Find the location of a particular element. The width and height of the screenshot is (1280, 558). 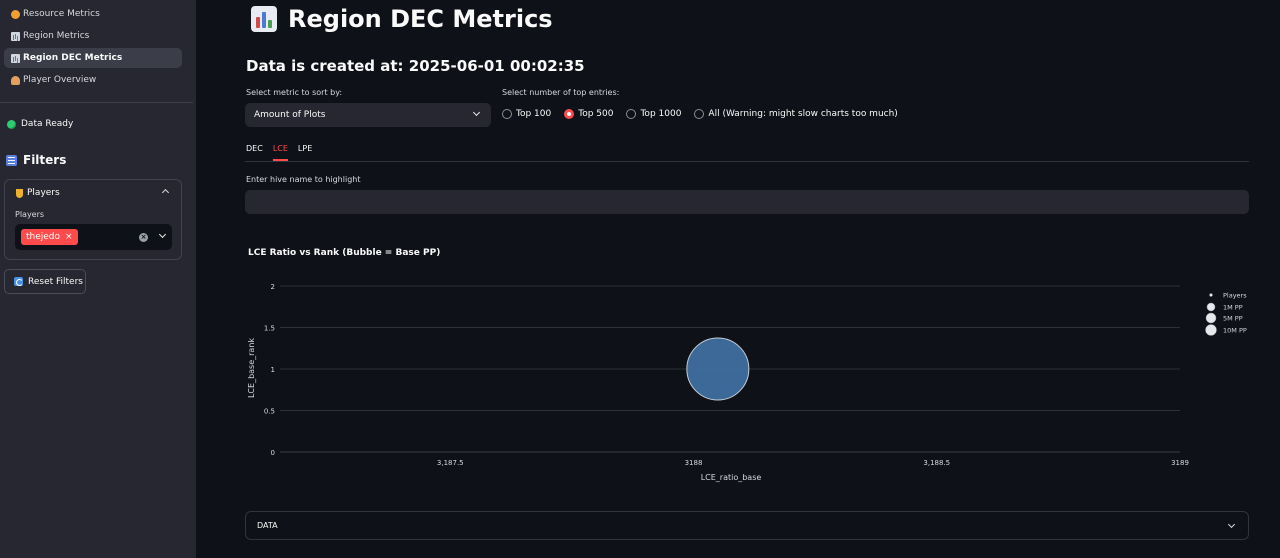

sort-metric-select: Amount of Plots is located at coordinates (368, 115).